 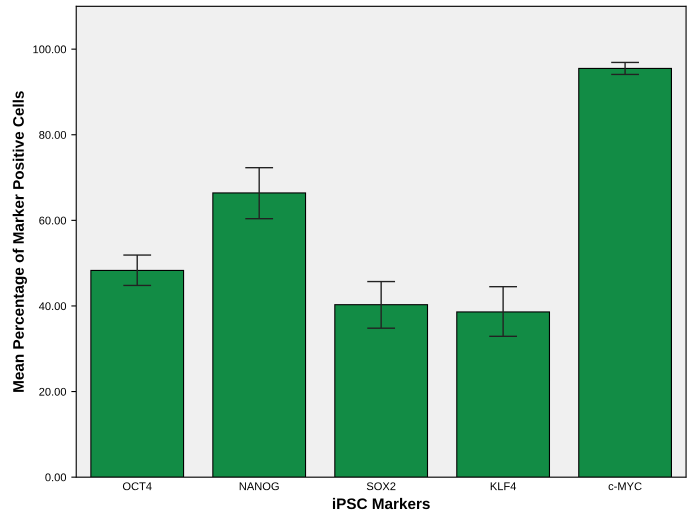 I want to click on y-tick-label: 20.00, so click(x=52, y=392).